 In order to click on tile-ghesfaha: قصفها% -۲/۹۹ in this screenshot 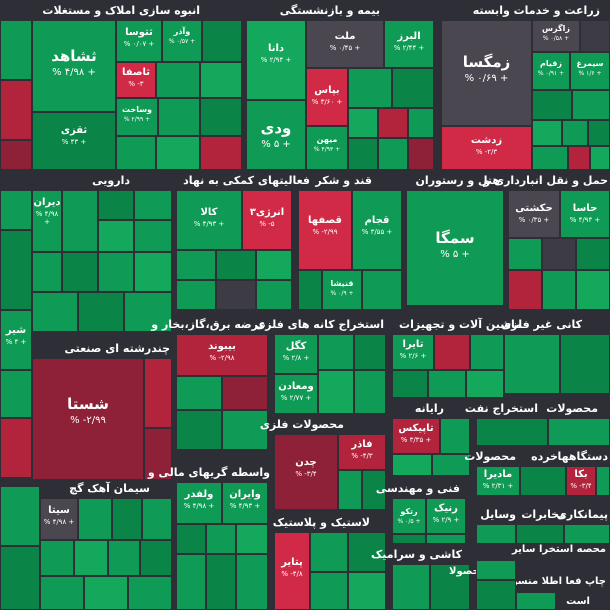, I will do `click(325, 230)`.